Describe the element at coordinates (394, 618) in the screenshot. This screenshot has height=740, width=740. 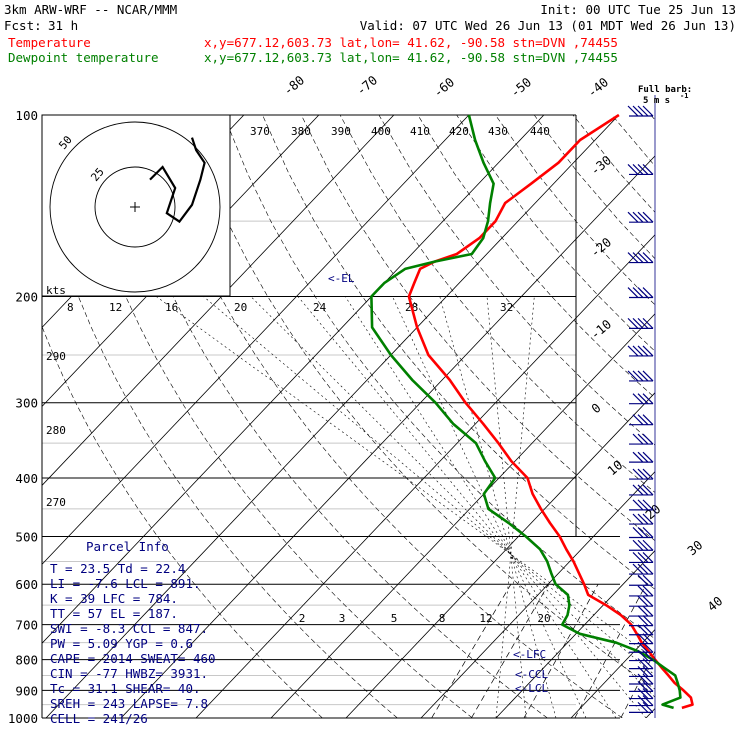
I see `mixing-ratio-label: 5` at that location.